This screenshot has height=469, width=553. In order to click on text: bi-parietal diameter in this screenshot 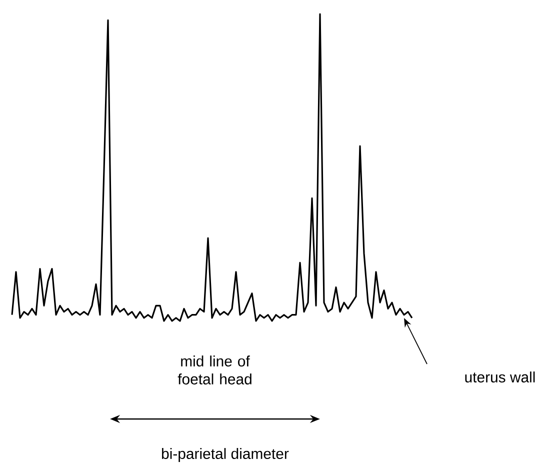, I will do `click(225, 455)`.